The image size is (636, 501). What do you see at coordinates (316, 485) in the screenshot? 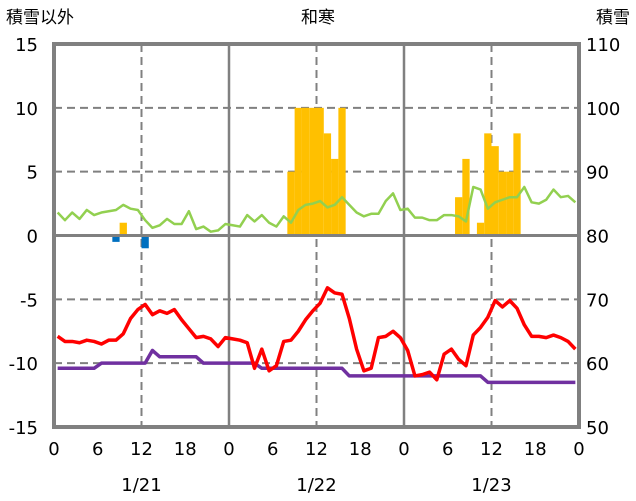
I see `date-label: 1/22` at bounding box center [316, 485].